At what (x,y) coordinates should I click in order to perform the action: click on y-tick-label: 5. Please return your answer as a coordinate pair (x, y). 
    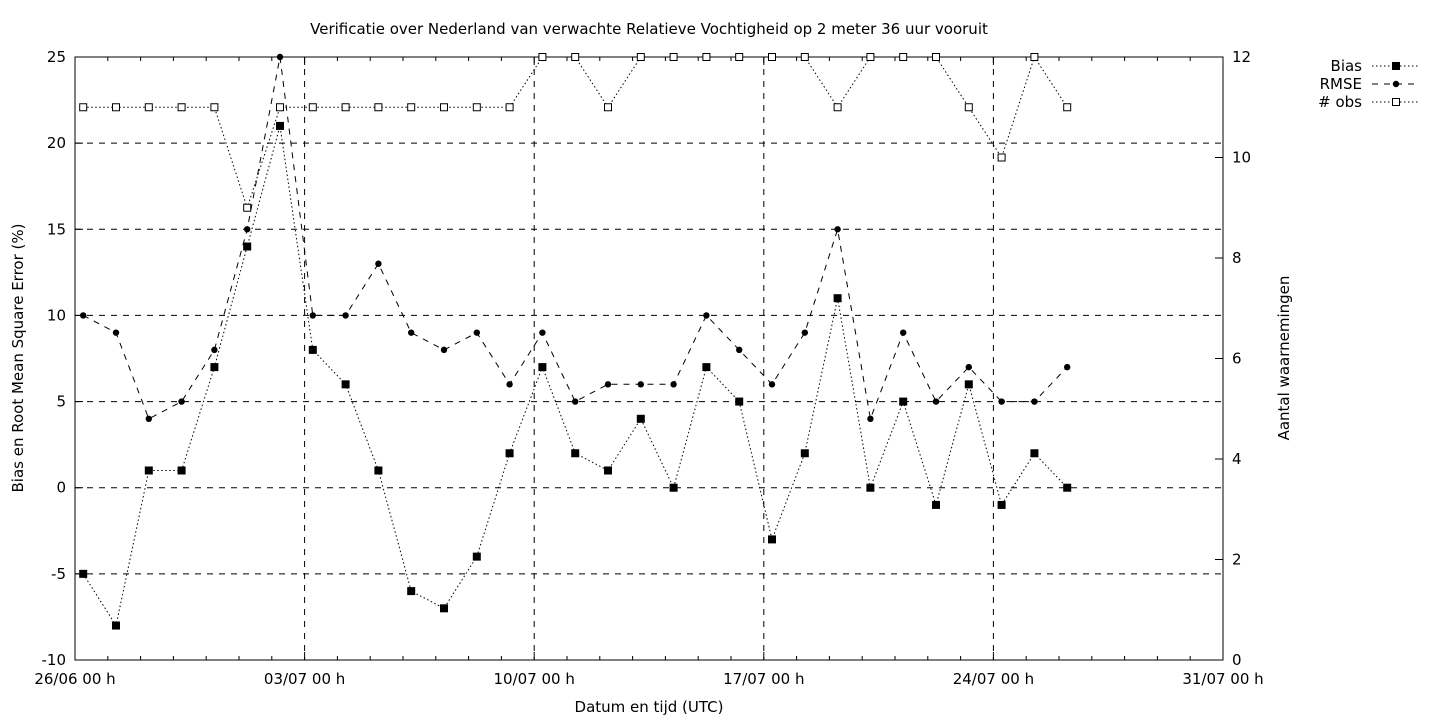
    Looking at the image, I should click on (61, 402).